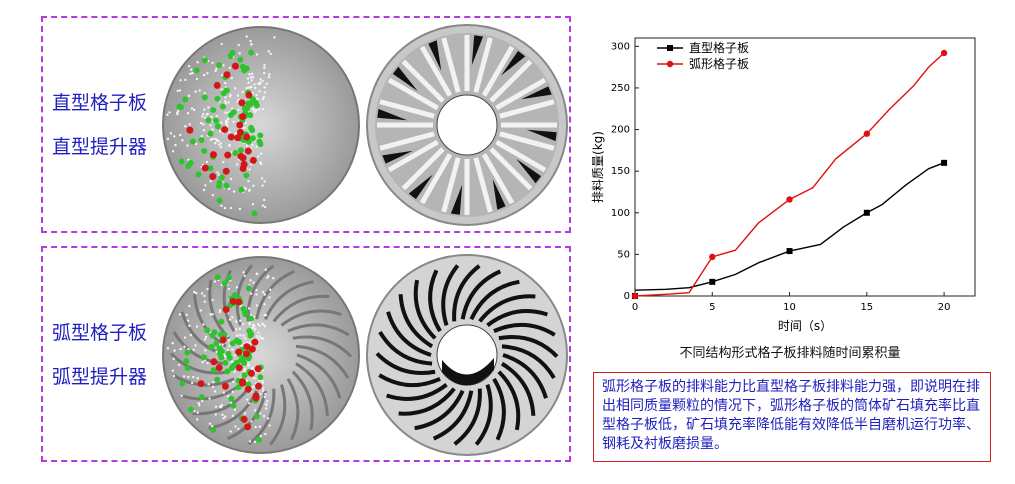  I want to click on y-tick-label: 300, so click(620, 46).